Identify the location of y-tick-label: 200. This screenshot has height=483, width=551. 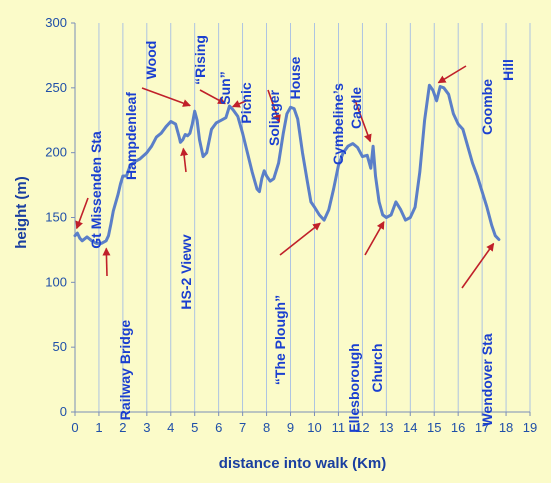
(56, 152).